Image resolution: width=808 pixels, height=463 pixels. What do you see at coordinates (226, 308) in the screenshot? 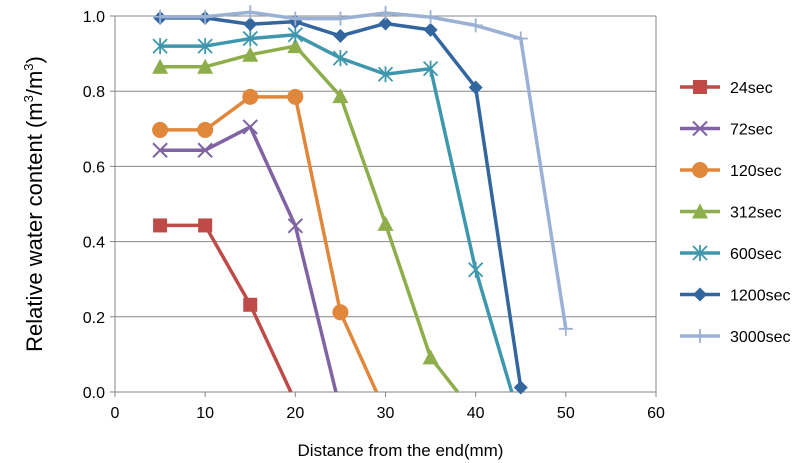
I see `series-line-24sec` at bounding box center [226, 308].